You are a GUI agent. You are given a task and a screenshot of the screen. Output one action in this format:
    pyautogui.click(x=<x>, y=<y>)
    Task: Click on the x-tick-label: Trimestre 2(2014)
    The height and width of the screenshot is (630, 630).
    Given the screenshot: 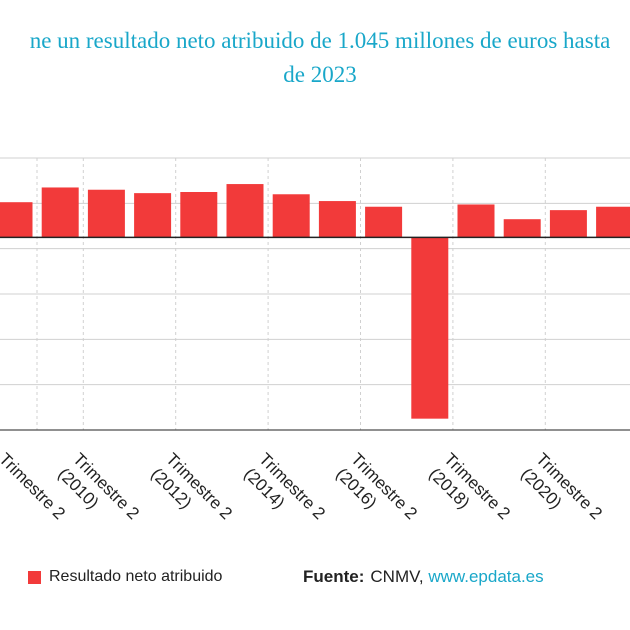 What is the action you would take?
    pyautogui.click(x=284, y=486)
    